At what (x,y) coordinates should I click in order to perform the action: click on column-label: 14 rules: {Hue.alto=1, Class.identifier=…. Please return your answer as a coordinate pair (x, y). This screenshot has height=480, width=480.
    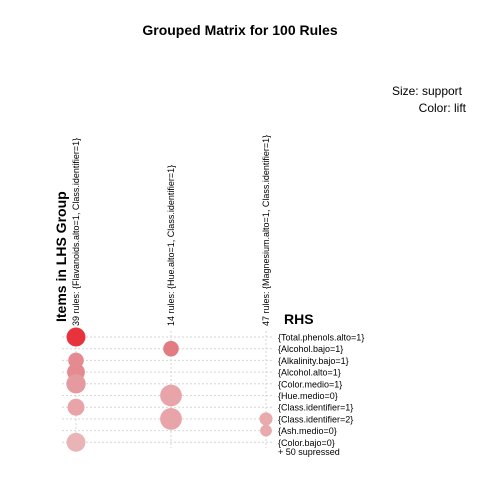
    Looking at the image, I should click on (171, 245).